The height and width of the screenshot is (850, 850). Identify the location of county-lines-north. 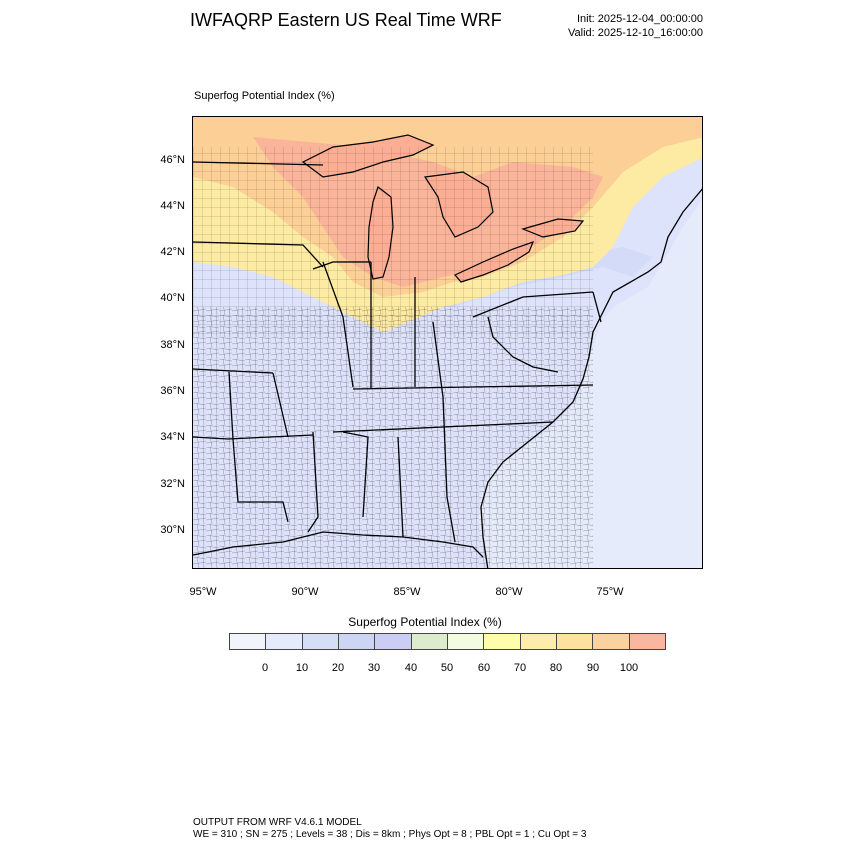
(393, 242).